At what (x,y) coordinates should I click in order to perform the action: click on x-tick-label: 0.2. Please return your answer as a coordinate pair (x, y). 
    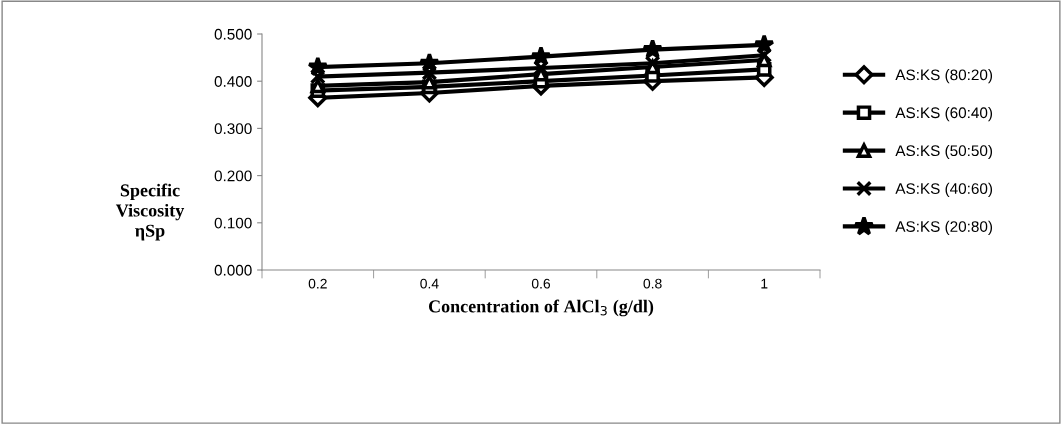
    Looking at the image, I should click on (317, 283).